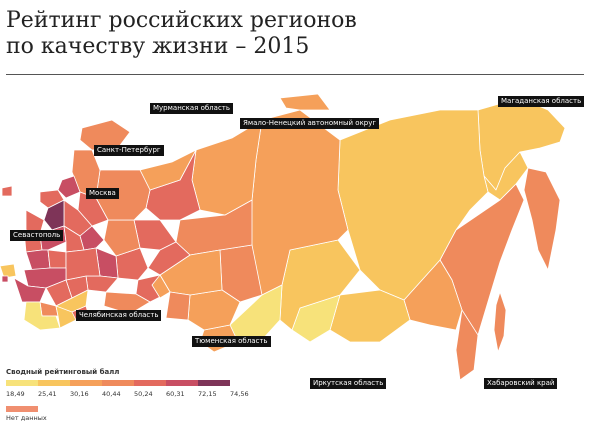 The width and height of the screenshot is (590, 430). What do you see at coordinates (191, 108) in the screenshot?
I see `label-murmansk: Мурманская область` at bounding box center [191, 108].